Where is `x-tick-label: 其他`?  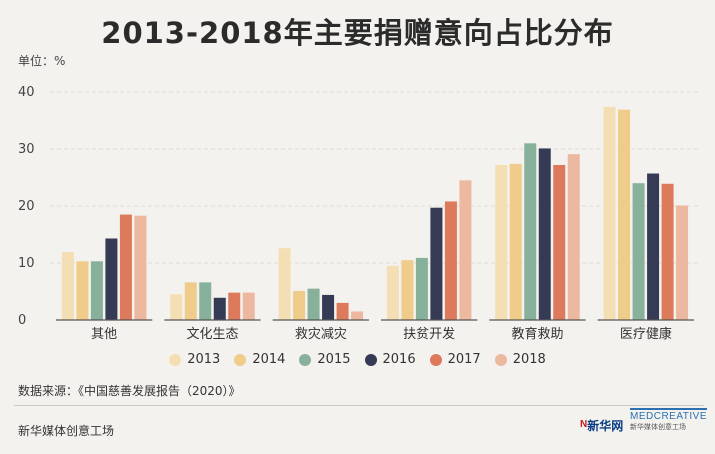
x-tick-label: 其他 is located at coordinates (104, 334).